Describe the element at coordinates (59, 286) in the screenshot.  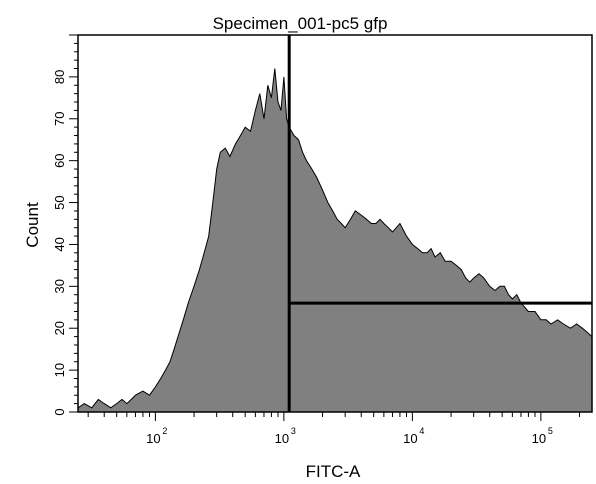
I see `y-tick-label: 30` at that location.